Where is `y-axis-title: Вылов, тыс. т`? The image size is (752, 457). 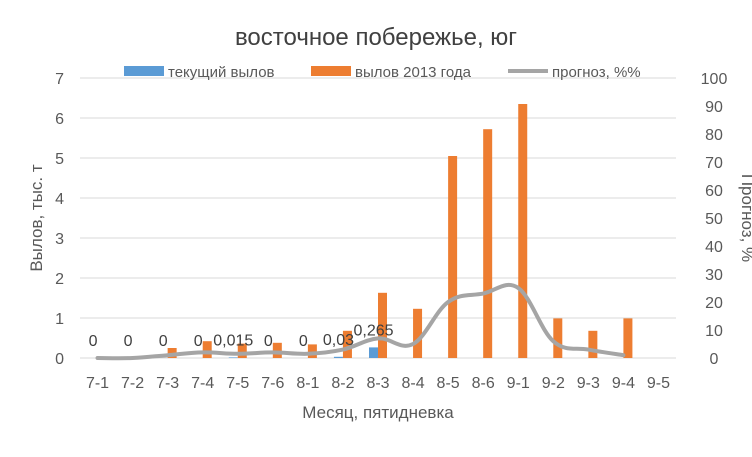 y-axis-title: Вылов, тыс. т is located at coordinates (36, 218).